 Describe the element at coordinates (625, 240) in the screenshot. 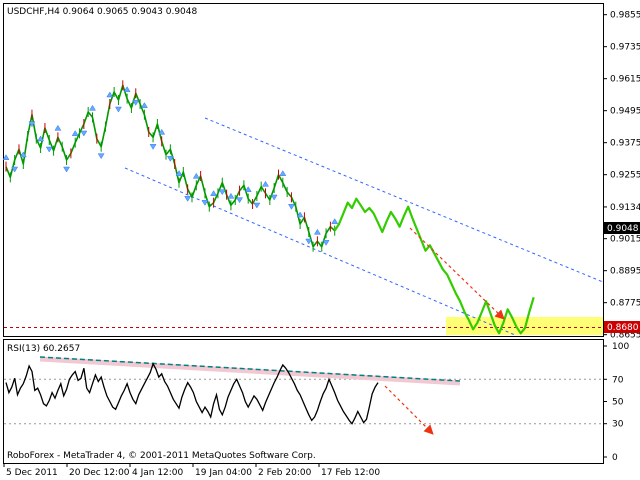

I see `price-tick-label: 0.9015` at that location.